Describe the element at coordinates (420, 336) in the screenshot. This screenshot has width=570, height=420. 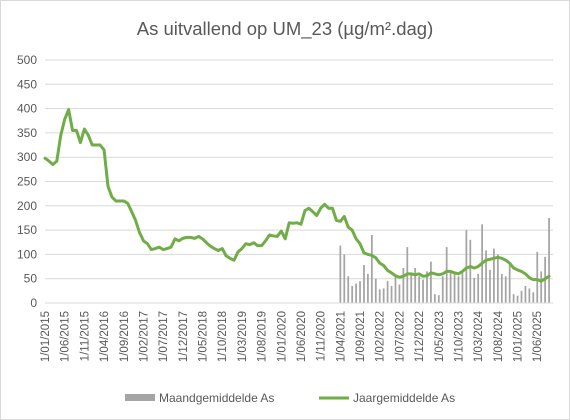
I see `x-tick-label: 1/12/2022` at that location.